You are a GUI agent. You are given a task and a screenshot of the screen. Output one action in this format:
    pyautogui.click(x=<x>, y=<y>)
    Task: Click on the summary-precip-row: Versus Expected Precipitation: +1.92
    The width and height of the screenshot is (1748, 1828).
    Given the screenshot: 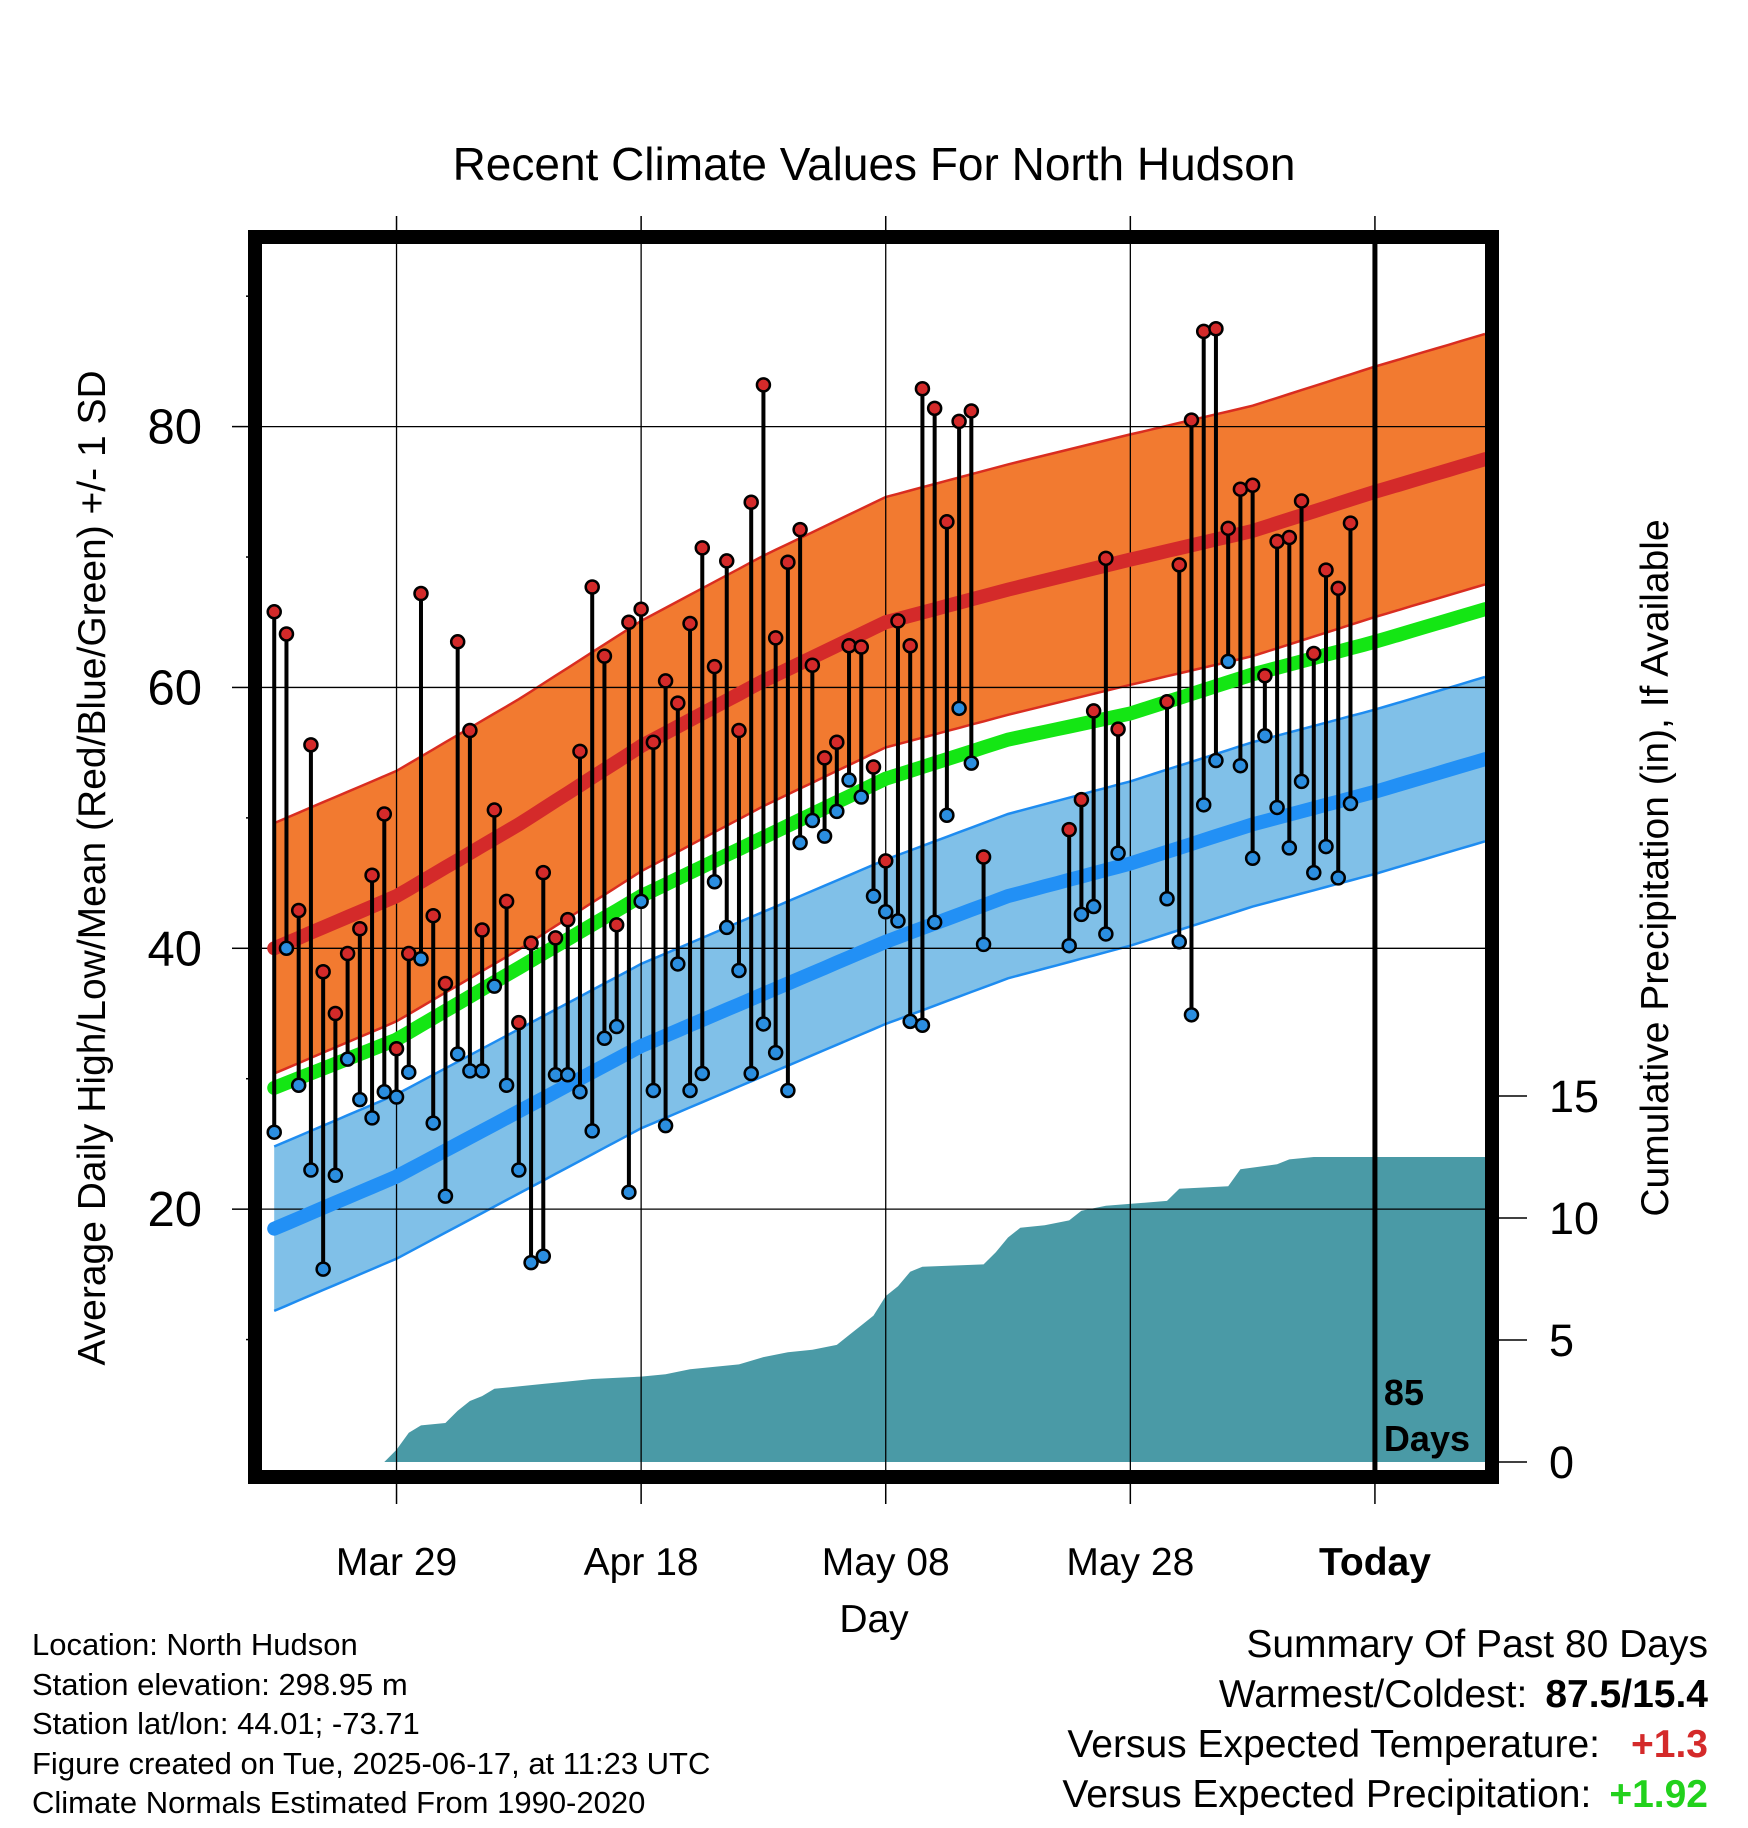 What is the action you would take?
    pyautogui.click(x=1385, y=1795)
    